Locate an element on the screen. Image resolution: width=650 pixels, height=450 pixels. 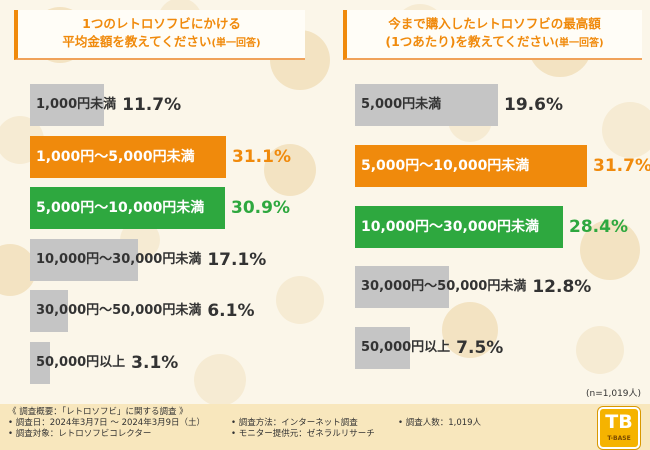
chart-title-line-2: (1つあたり)を教えてください(単一回答) is located at coordinates (494, 43).